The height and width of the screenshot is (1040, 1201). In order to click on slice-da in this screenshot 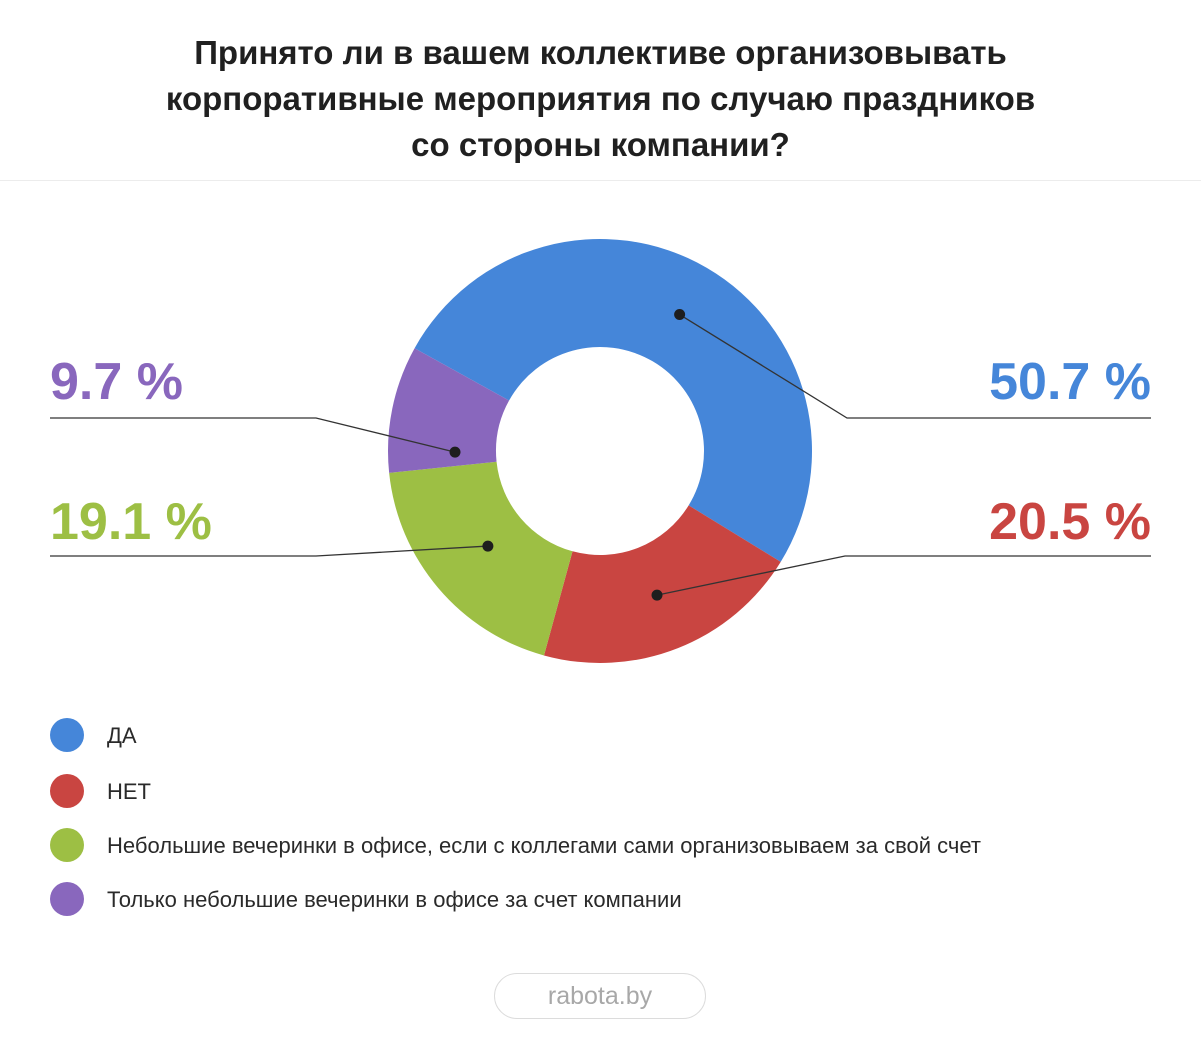, I will do `click(613, 400)`.